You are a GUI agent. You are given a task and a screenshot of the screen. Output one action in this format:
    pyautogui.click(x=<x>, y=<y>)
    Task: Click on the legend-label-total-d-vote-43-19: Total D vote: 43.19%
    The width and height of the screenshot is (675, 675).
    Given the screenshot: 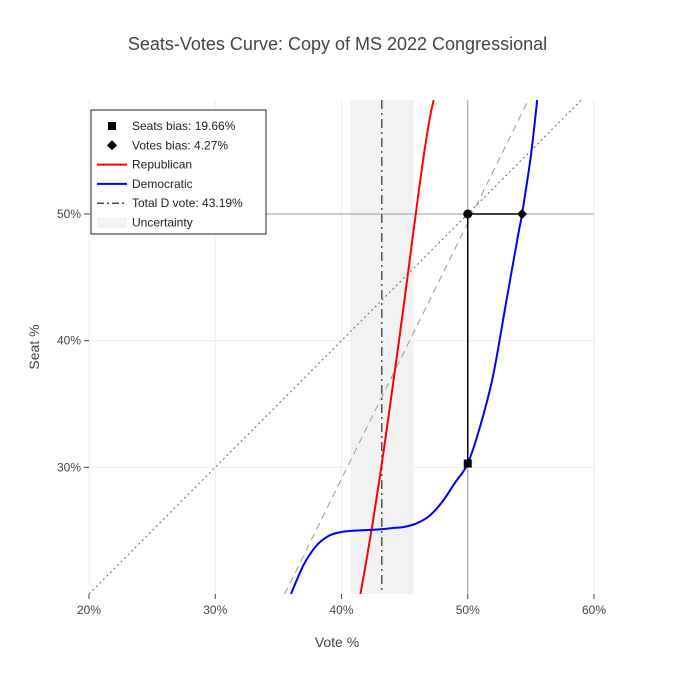 What is the action you would take?
    pyautogui.click(x=187, y=203)
    